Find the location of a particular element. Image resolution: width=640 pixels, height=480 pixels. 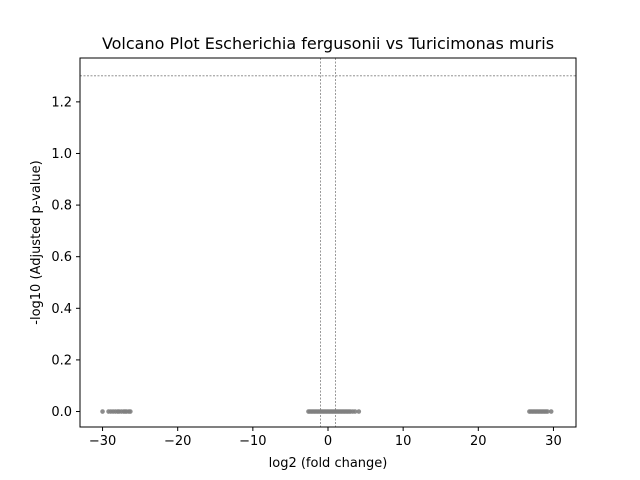

x-tick-label: 0 is located at coordinates (328, 441).